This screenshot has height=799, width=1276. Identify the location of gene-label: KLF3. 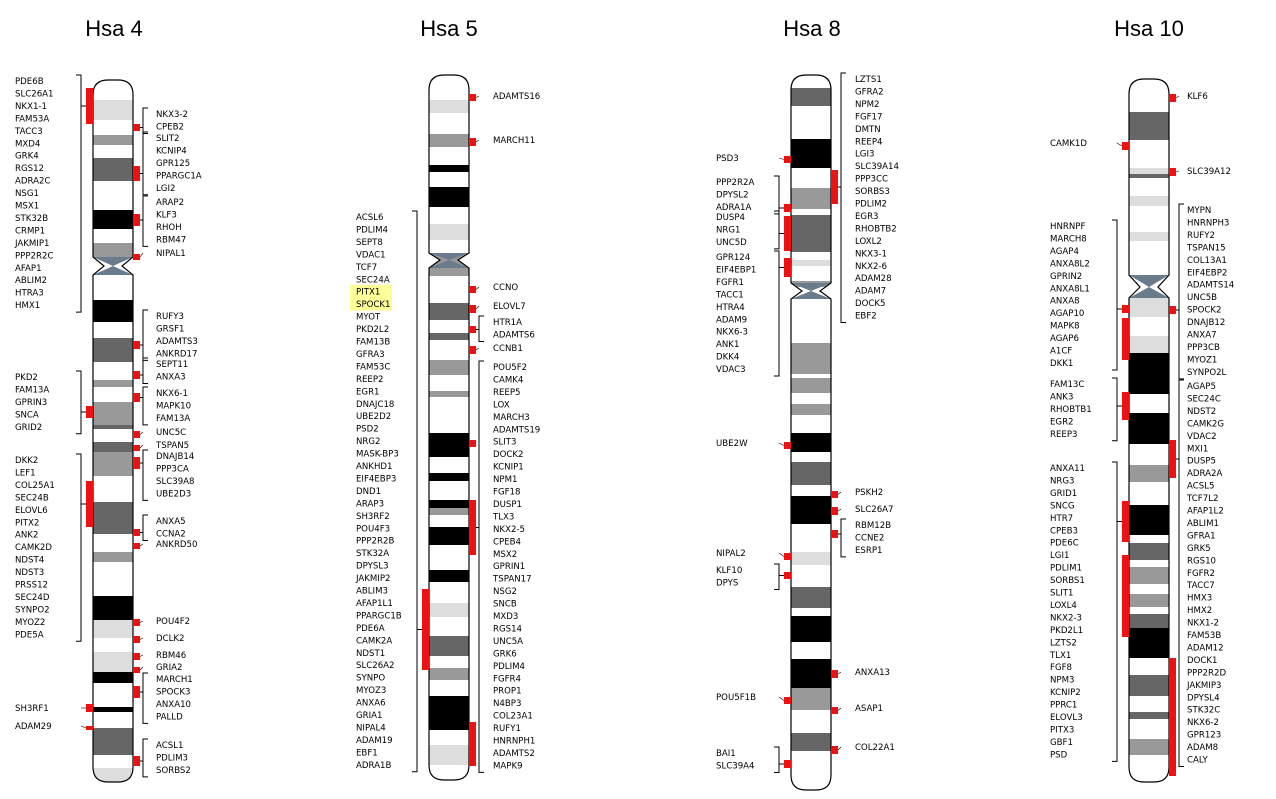
(166, 215).